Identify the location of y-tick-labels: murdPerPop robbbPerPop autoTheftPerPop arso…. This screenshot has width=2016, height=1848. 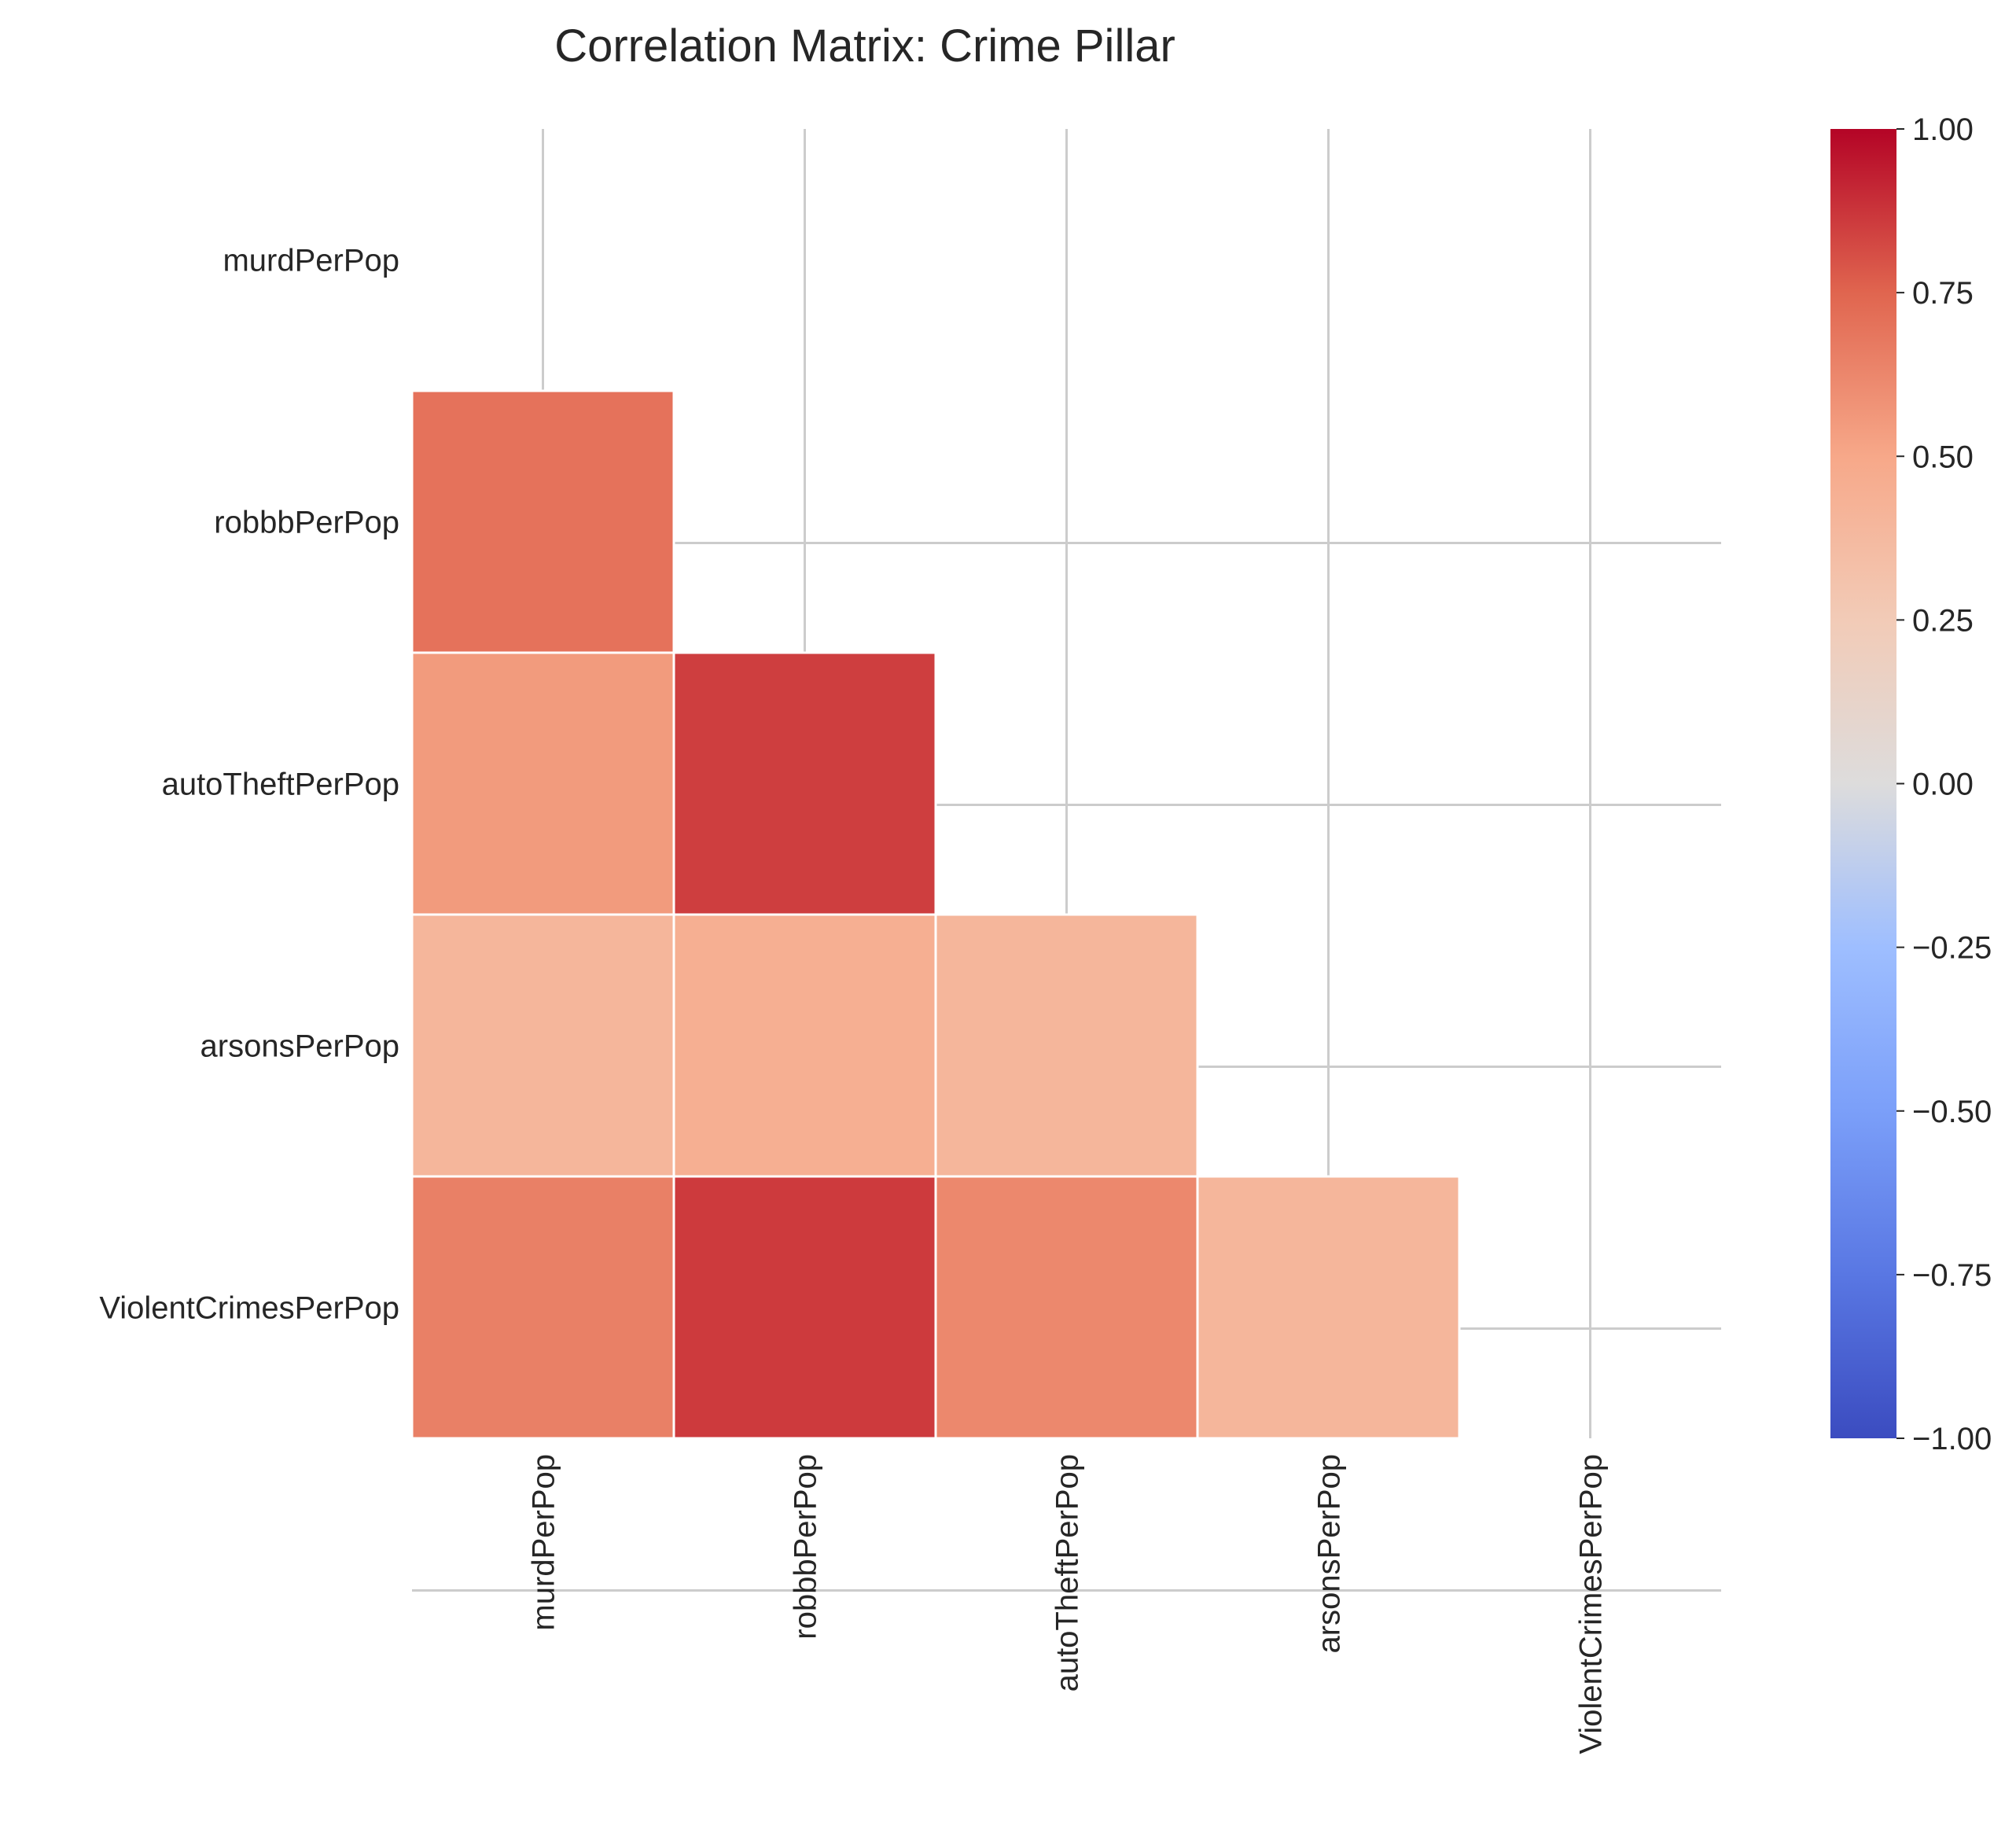
(249, 785).